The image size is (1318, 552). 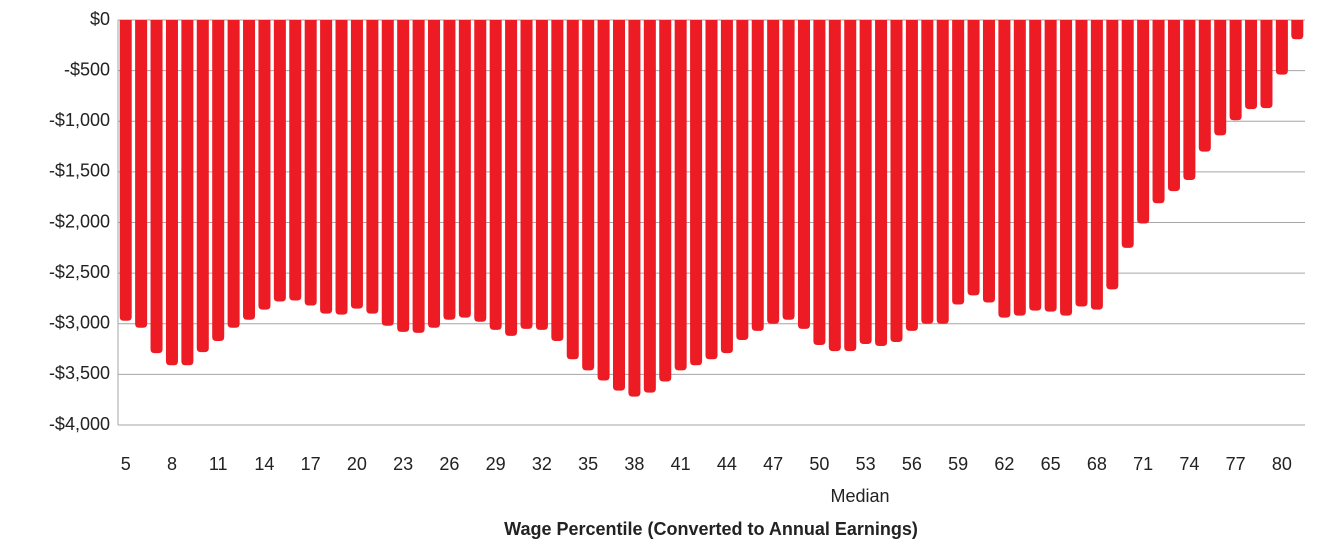 What do you see at coordinates (1282, 464) in the screenshot?
I see `x-tick-label: 80` at bounding box center [1282, 464].